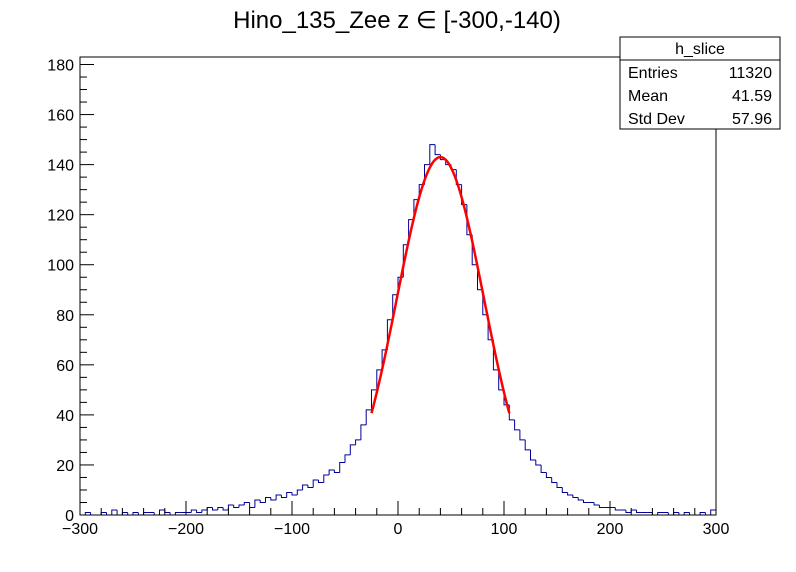 The image size is (796, 572). Describe the element at coordinates (750, 73) in the screenshot. I see `stats-value-entries: 11320` at that location.